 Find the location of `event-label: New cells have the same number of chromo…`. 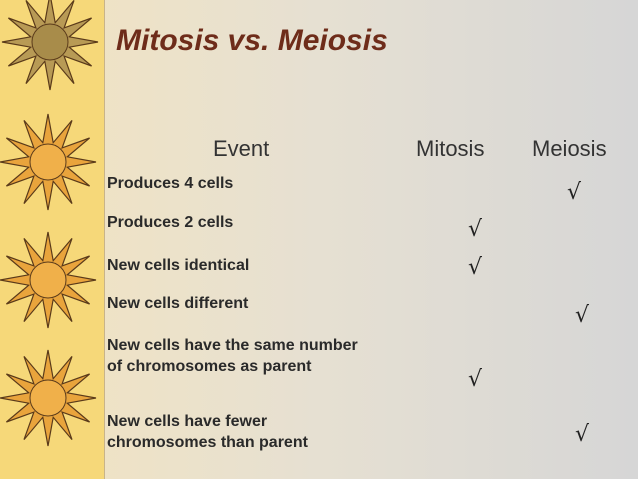

event-label: New cells have the same number of chromo… is located at coordinates (232, 356).